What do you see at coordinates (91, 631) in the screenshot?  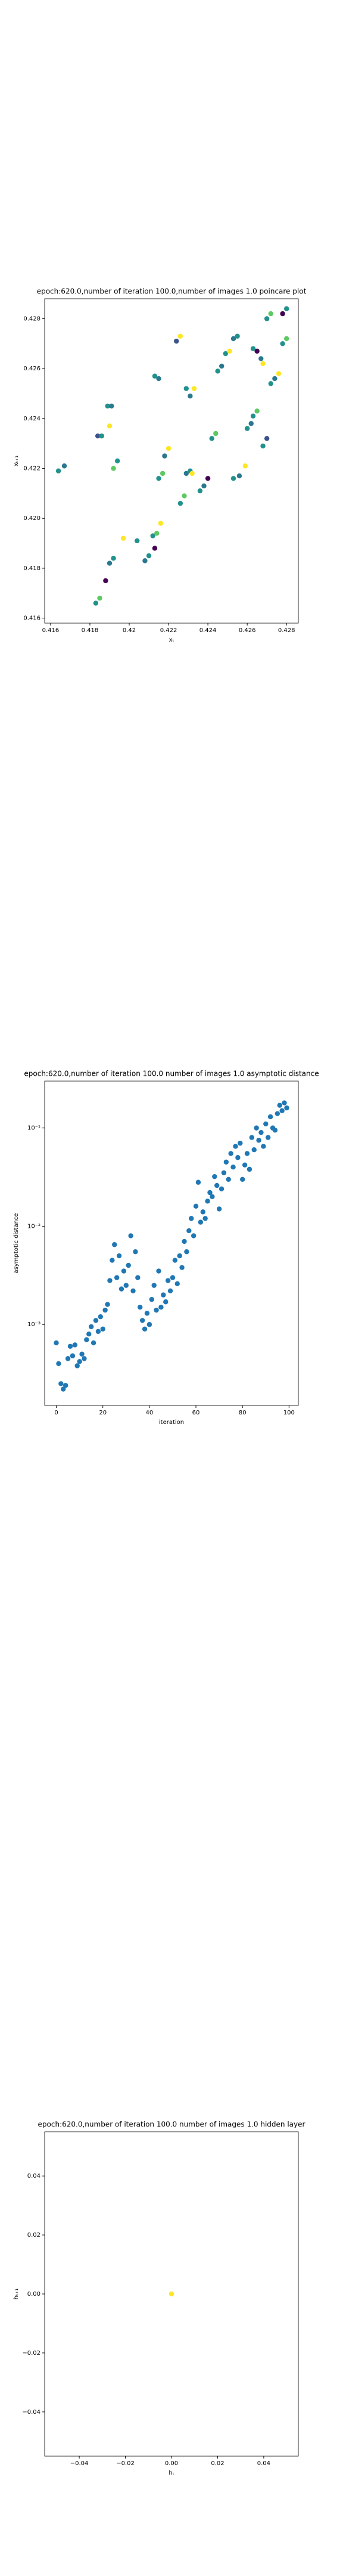 I see `x-tick-label: 0.418` at bounding box center [91, 631].